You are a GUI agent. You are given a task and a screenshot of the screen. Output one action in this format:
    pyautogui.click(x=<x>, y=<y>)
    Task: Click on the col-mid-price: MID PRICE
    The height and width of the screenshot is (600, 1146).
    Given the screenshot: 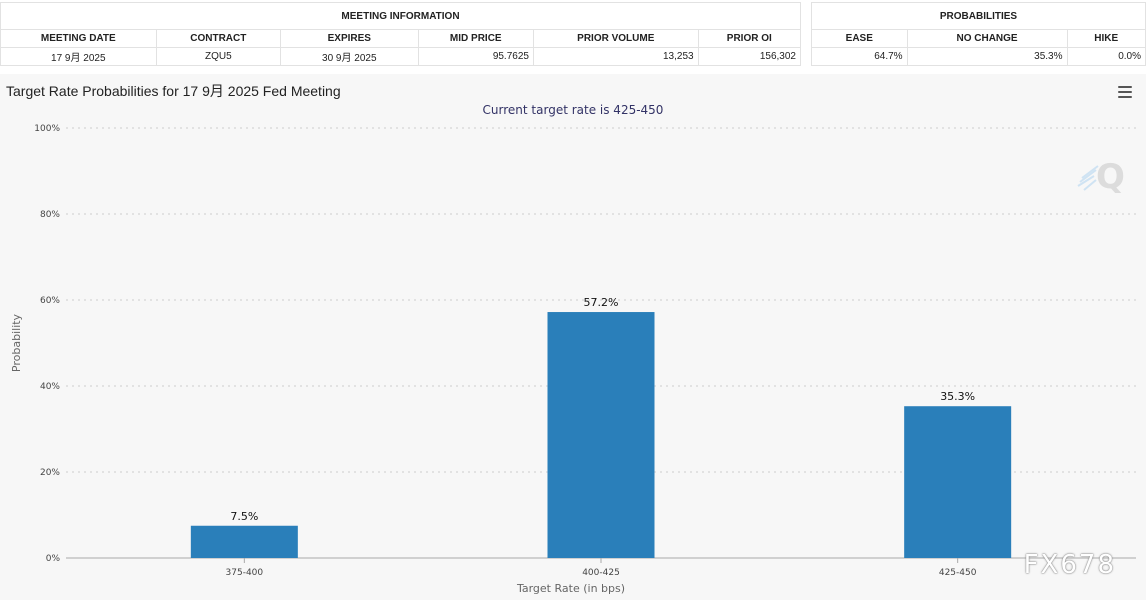 What is the action you would take?
    pyautogui.click(x=475, y=38)
    